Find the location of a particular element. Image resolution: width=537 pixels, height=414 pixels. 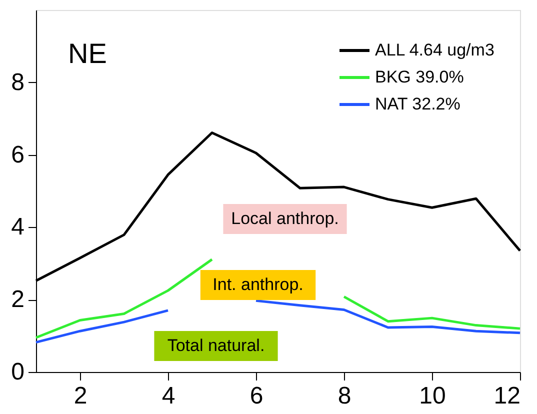

x-tick-label: 10 is located at coordinates (432, 396).